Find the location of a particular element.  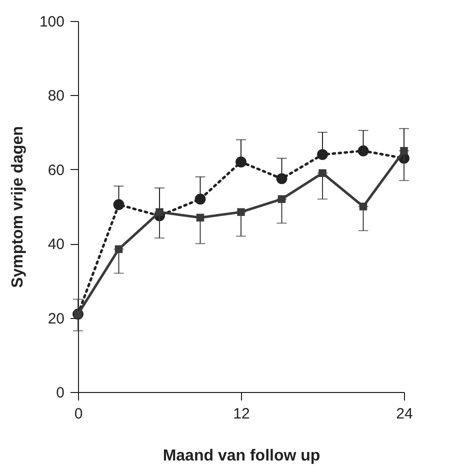

x-axis-title: Maand van follow up is located at coordinates (241, 456).